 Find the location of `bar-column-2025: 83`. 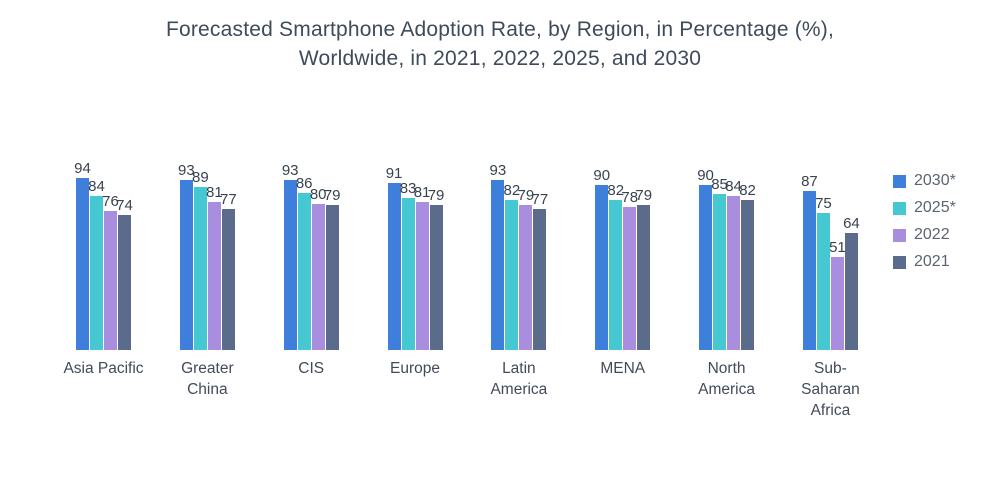

bar-column-2025: 83 is located at coordinates (408, 265).